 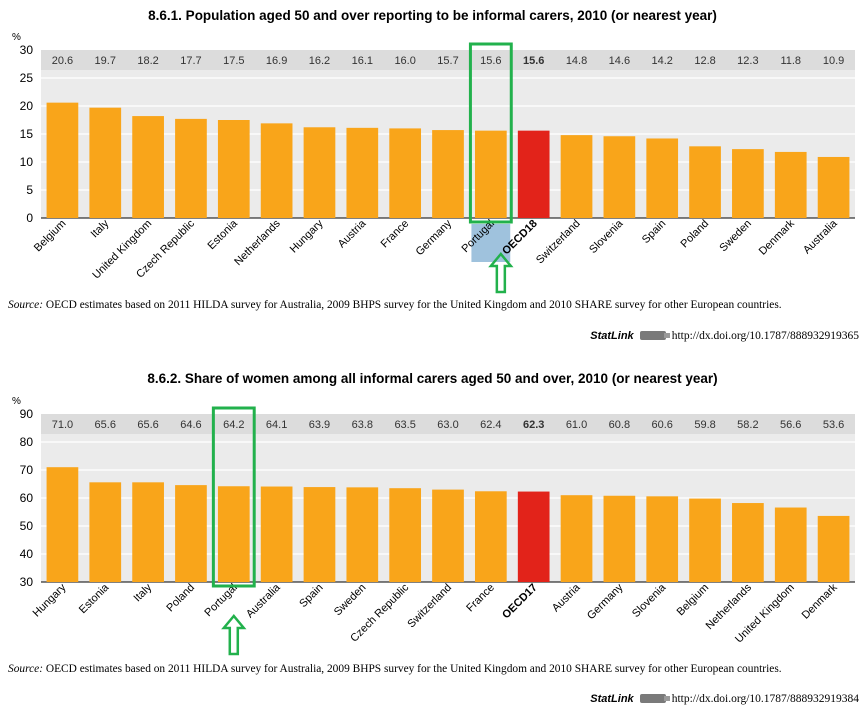 I want to click on value-label-band, so click(x=448, y=60).